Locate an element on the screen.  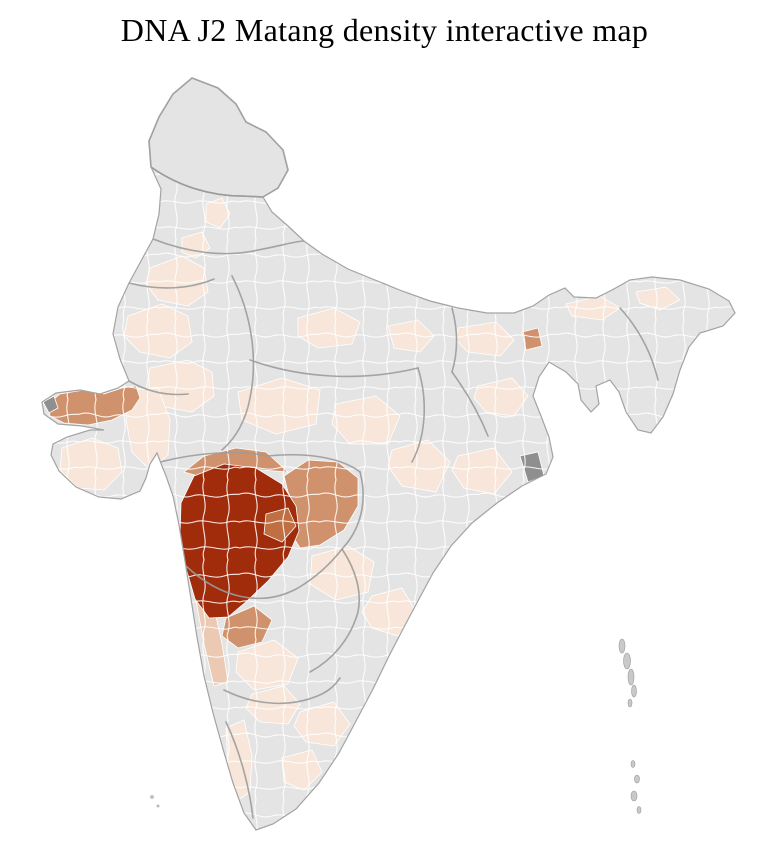
lakshadweep-islands is located at coordinates (155, 801).